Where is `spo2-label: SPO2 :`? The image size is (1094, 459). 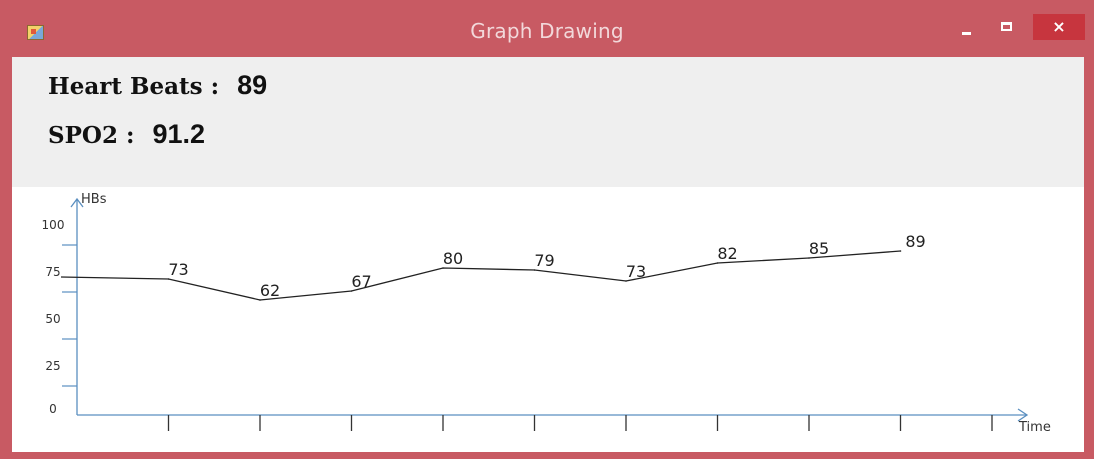 spo2-label: SPO2 : is located at coordinates (91, 135).